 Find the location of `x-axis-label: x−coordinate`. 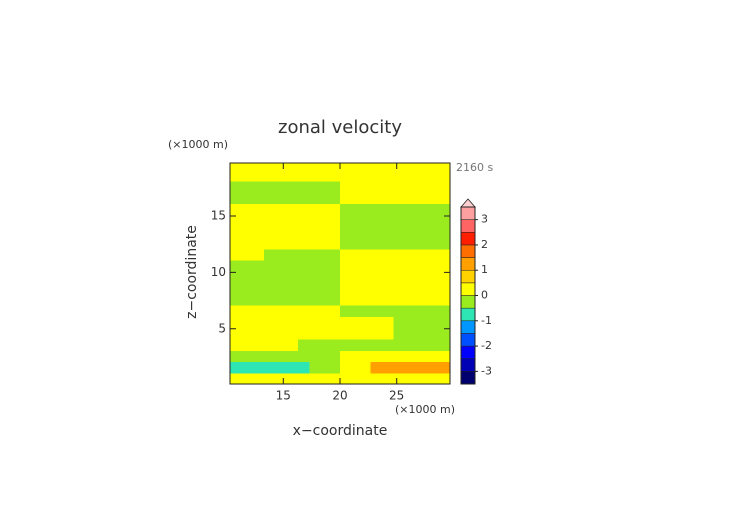

x-axis-label: x−coordinate is located at coordinates (340, 431).